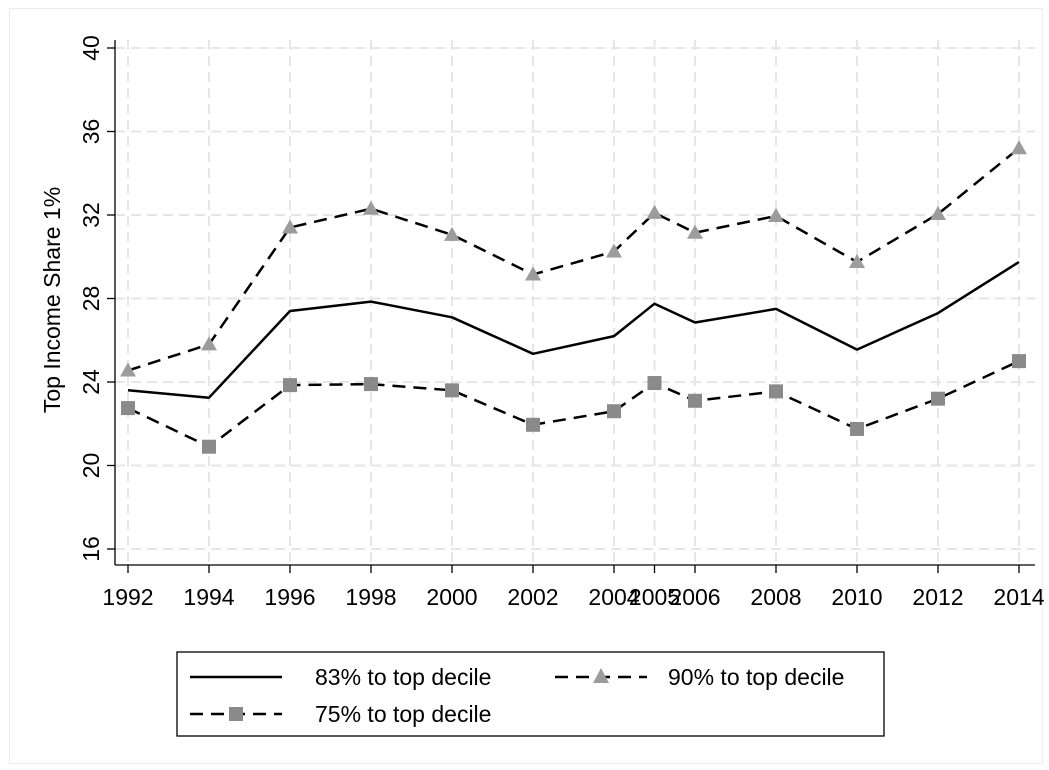  Describe the element at coordinates (290, 385) in the screenshot. I see `series-2-point-1996` at that location.